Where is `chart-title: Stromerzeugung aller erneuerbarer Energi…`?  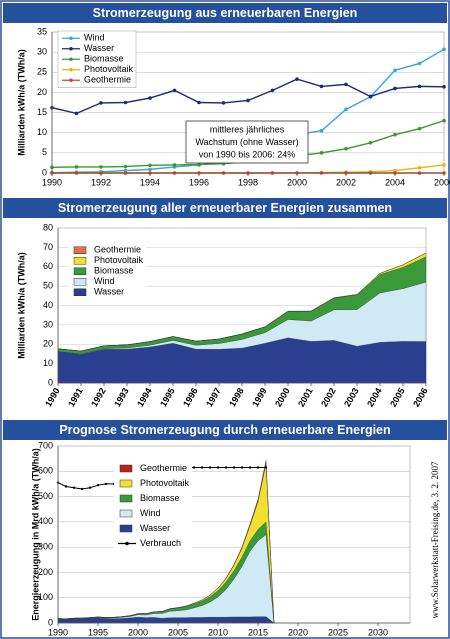
chart-title: Stromerzeugung aller erneuerbarer Energi… is located at coordinates (225, 208).